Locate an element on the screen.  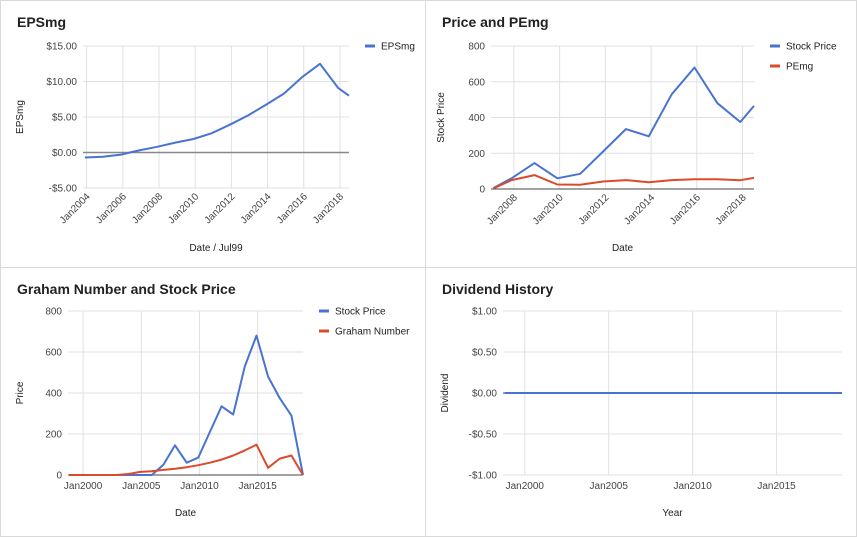
chart-title: Graham Number and Stock Price is located at coordinates (126, 289).